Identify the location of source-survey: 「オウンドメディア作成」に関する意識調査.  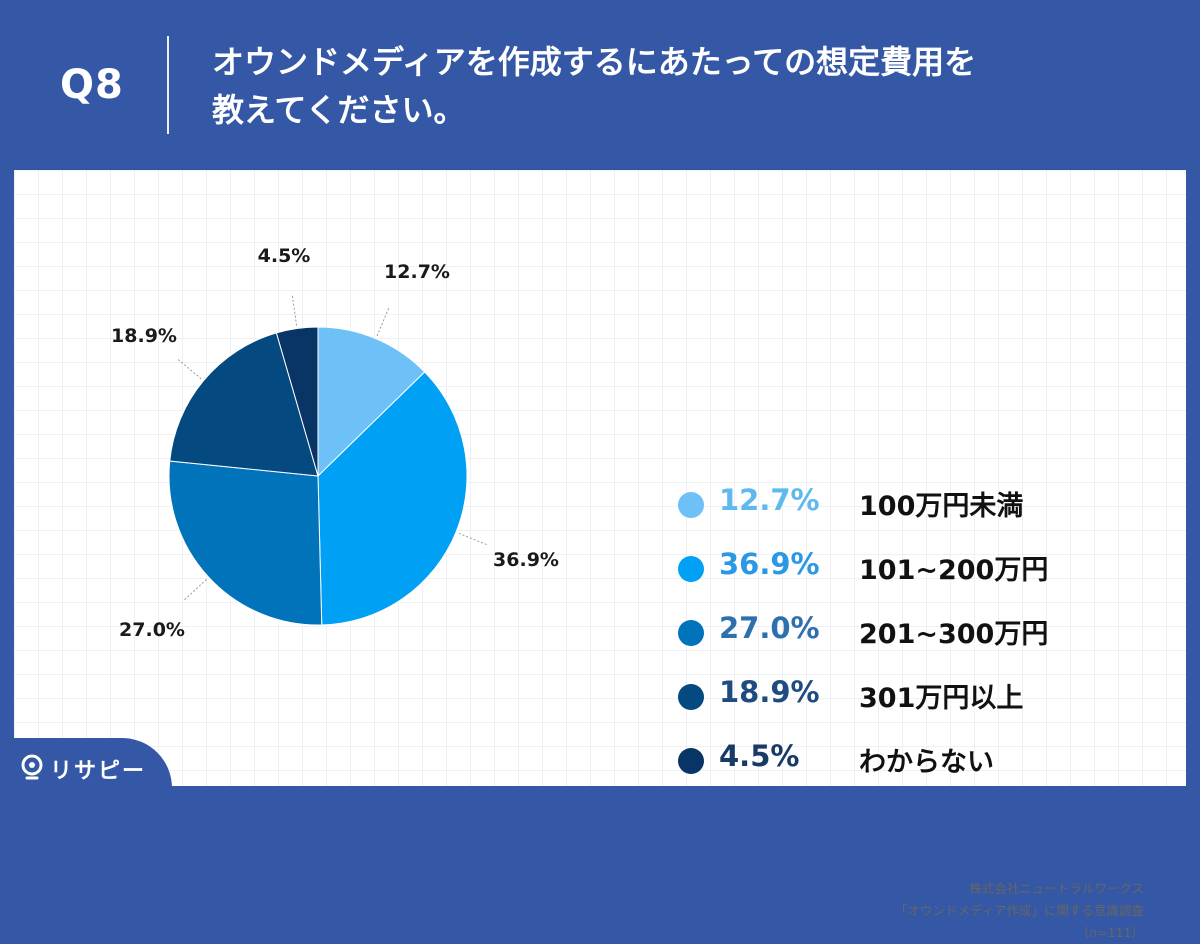
(1019, 910).